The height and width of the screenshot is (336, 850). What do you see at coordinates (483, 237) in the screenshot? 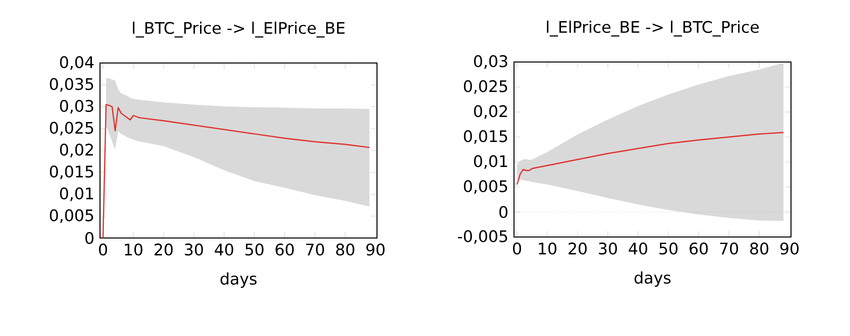
I see `y-tick-label: -0,005` at bounding box center [483, 237].